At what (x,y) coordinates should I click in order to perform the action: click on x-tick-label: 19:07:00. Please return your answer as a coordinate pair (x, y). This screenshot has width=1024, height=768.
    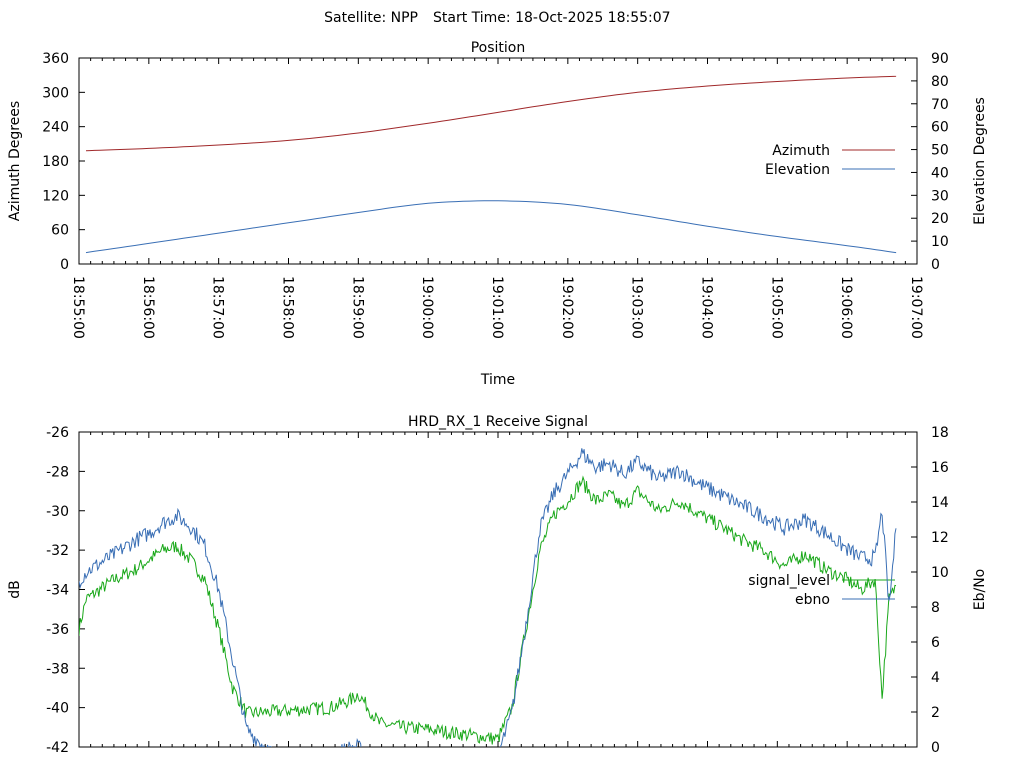
    Looking at the image, I should click on (916, 307).